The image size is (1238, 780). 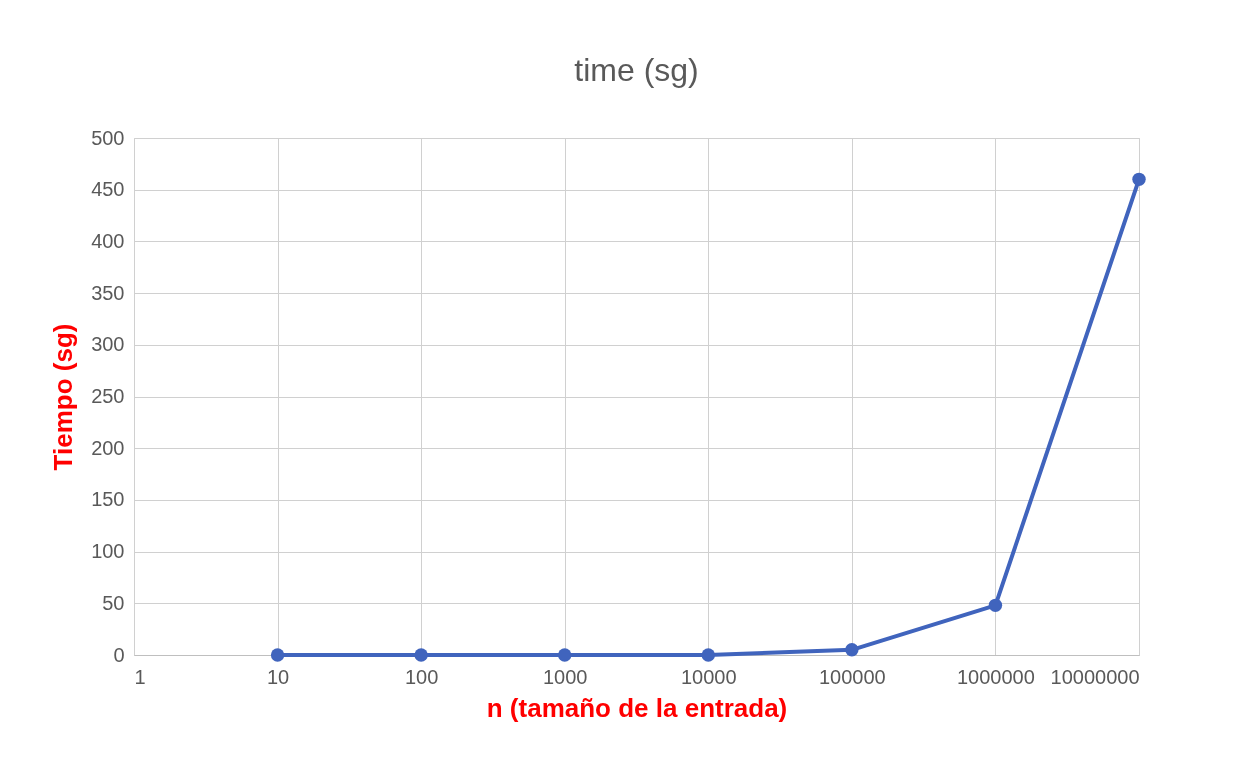 I want to click on x-tick-label: 100000, so click(x=852, y=676).